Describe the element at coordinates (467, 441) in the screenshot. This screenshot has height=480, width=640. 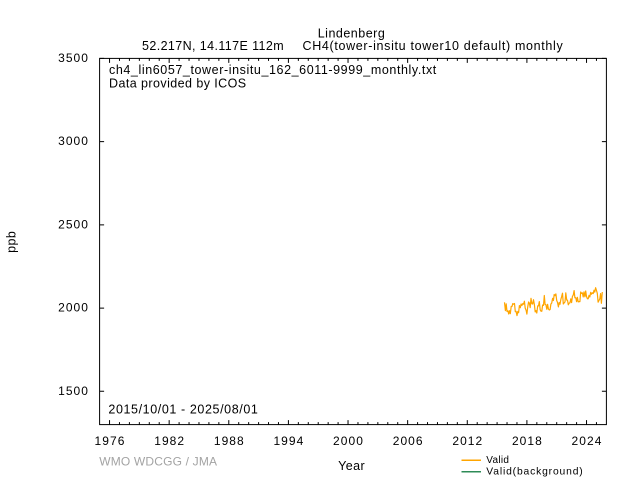
I see `svg-text: 2012` at that location.